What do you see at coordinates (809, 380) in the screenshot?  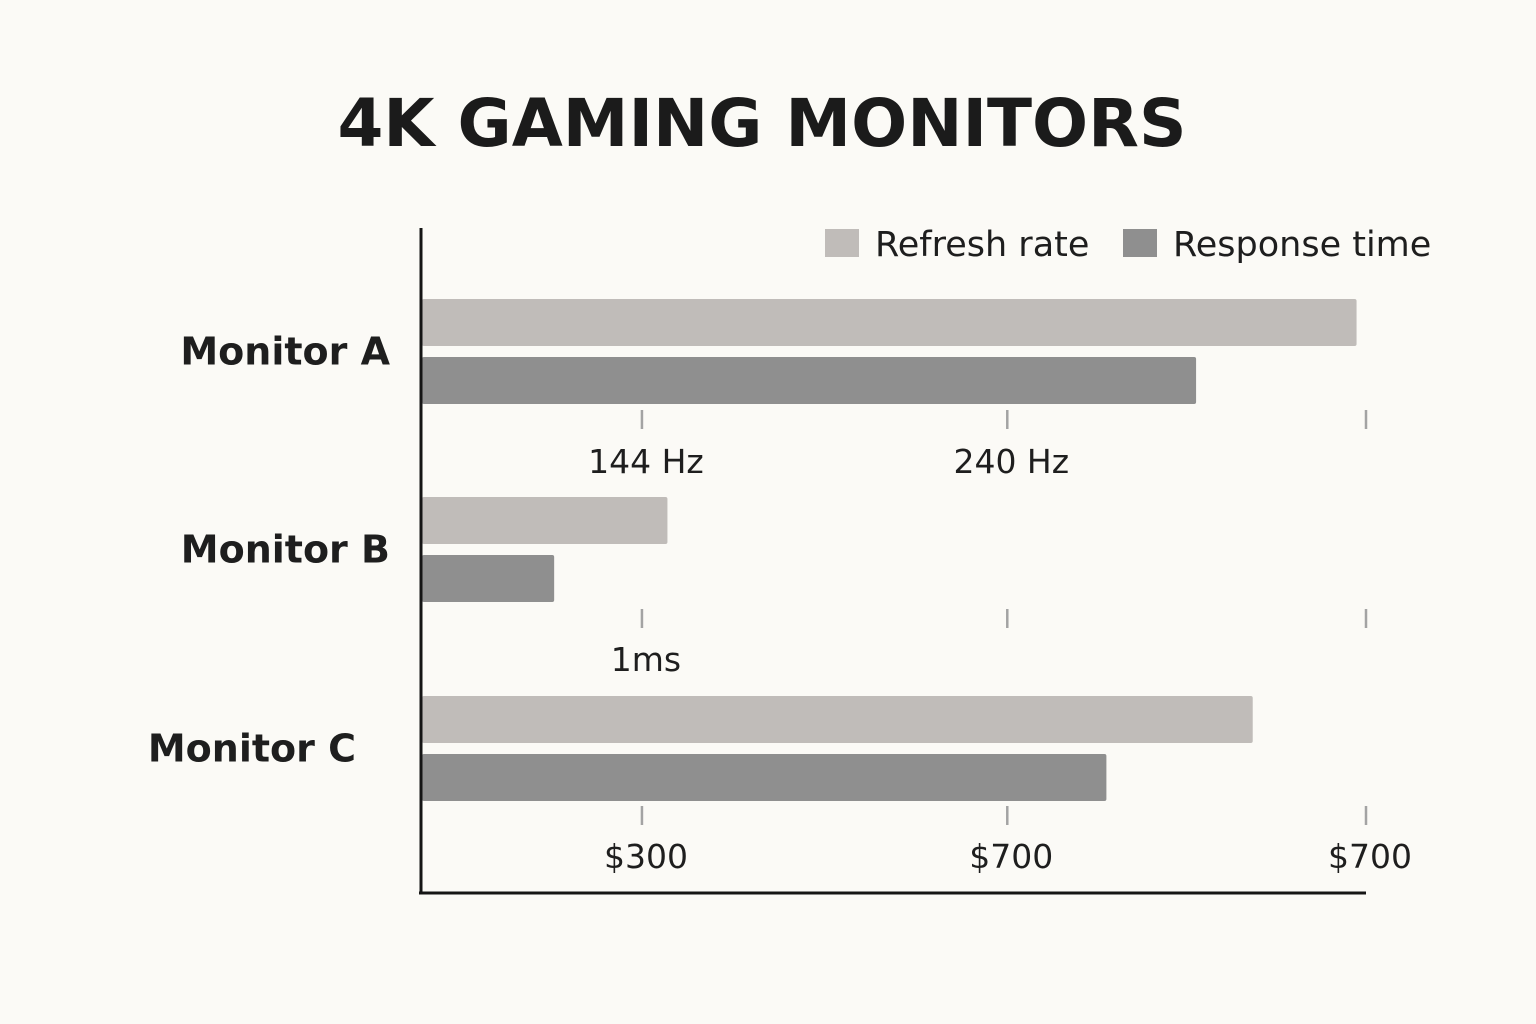 I see `bar-monitor-a-response-time` at bounding box center [809, 380].